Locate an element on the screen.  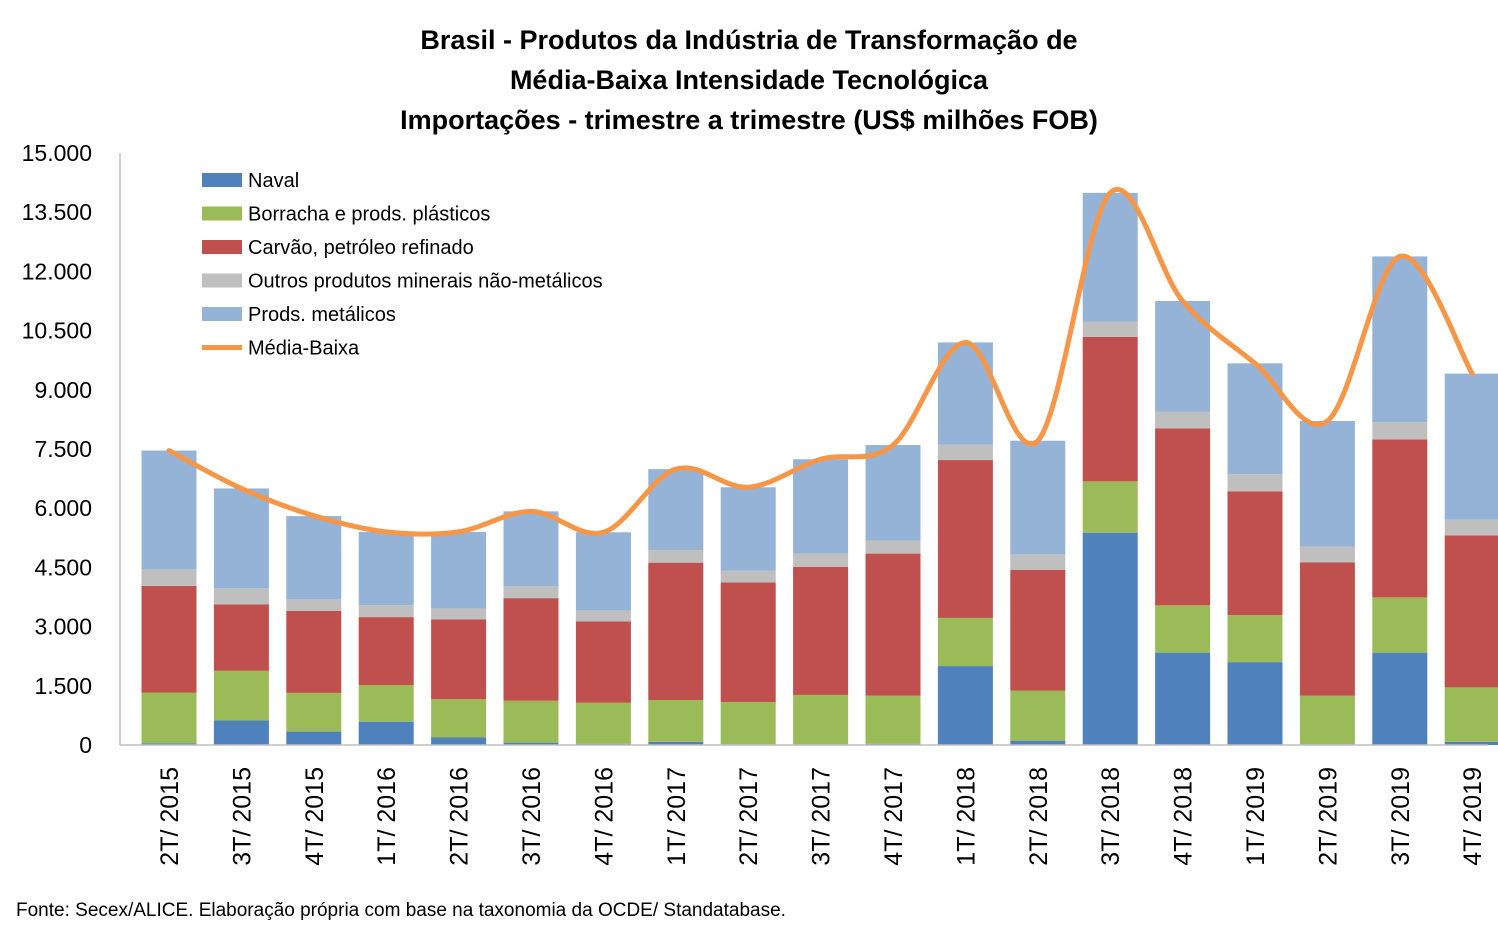
legend-label-1: Naval is located at coordinates (273, 181).